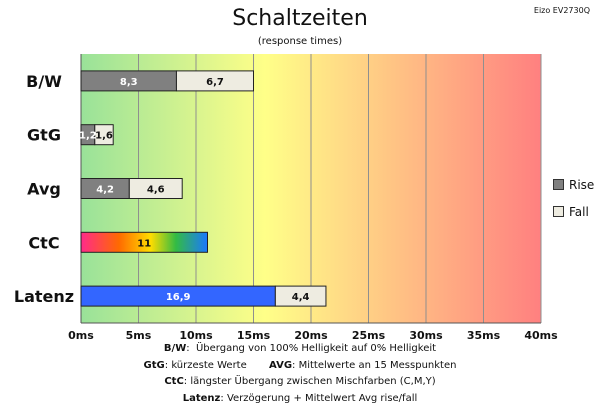 The image size is (600, 415). I want to click on data-label: 4,4, so click(301, 297).